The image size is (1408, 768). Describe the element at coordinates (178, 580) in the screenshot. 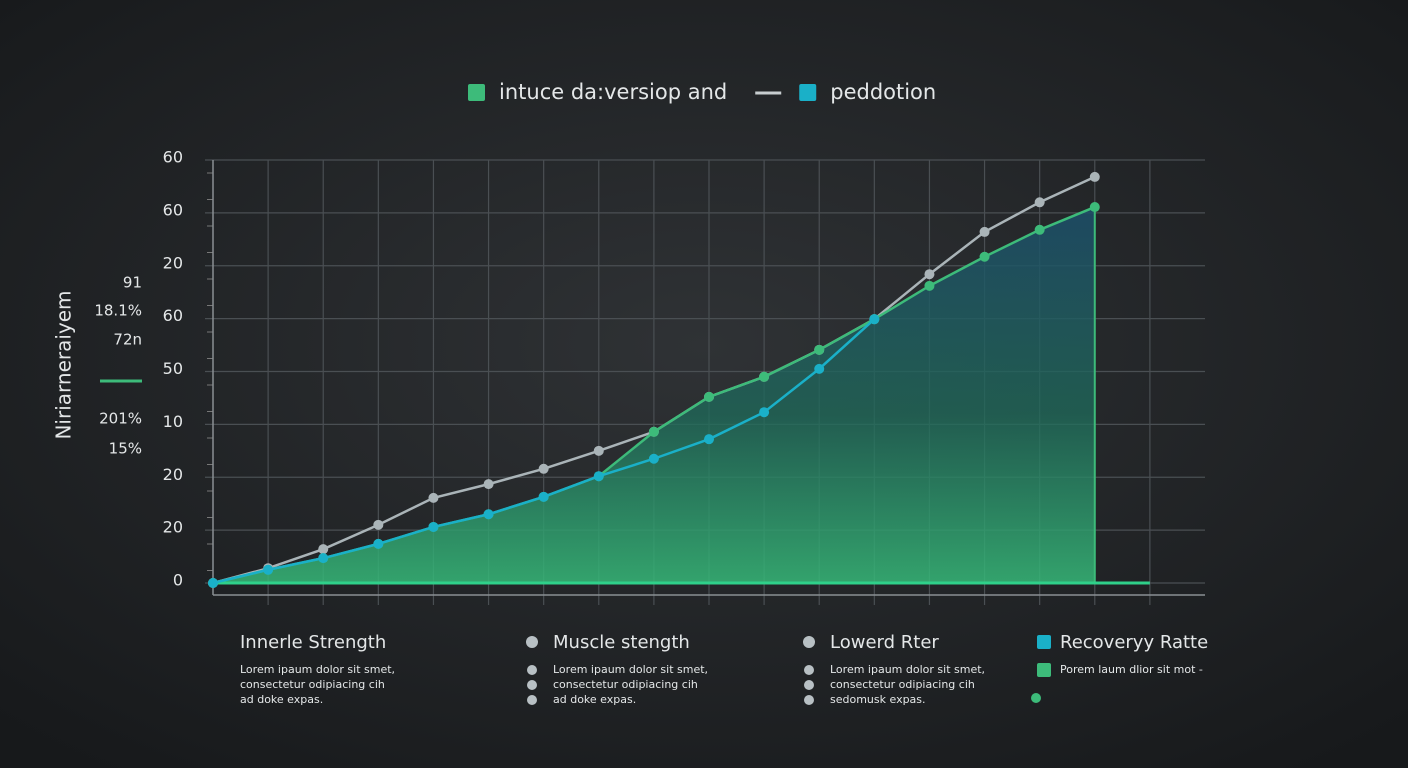

I see `y-tick-label: 0` at that location.